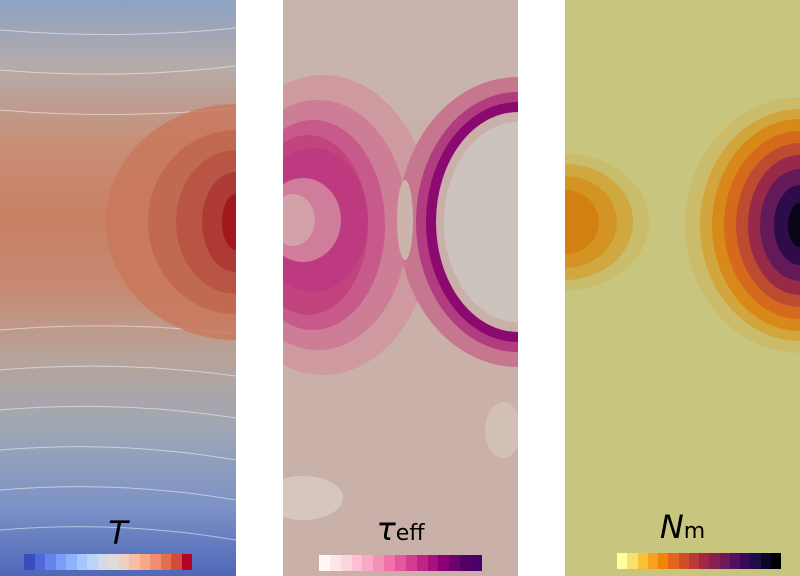 The width and height of the screenshot is (800, 576). I want to click on temperature-colorbar, so click(108, 562).